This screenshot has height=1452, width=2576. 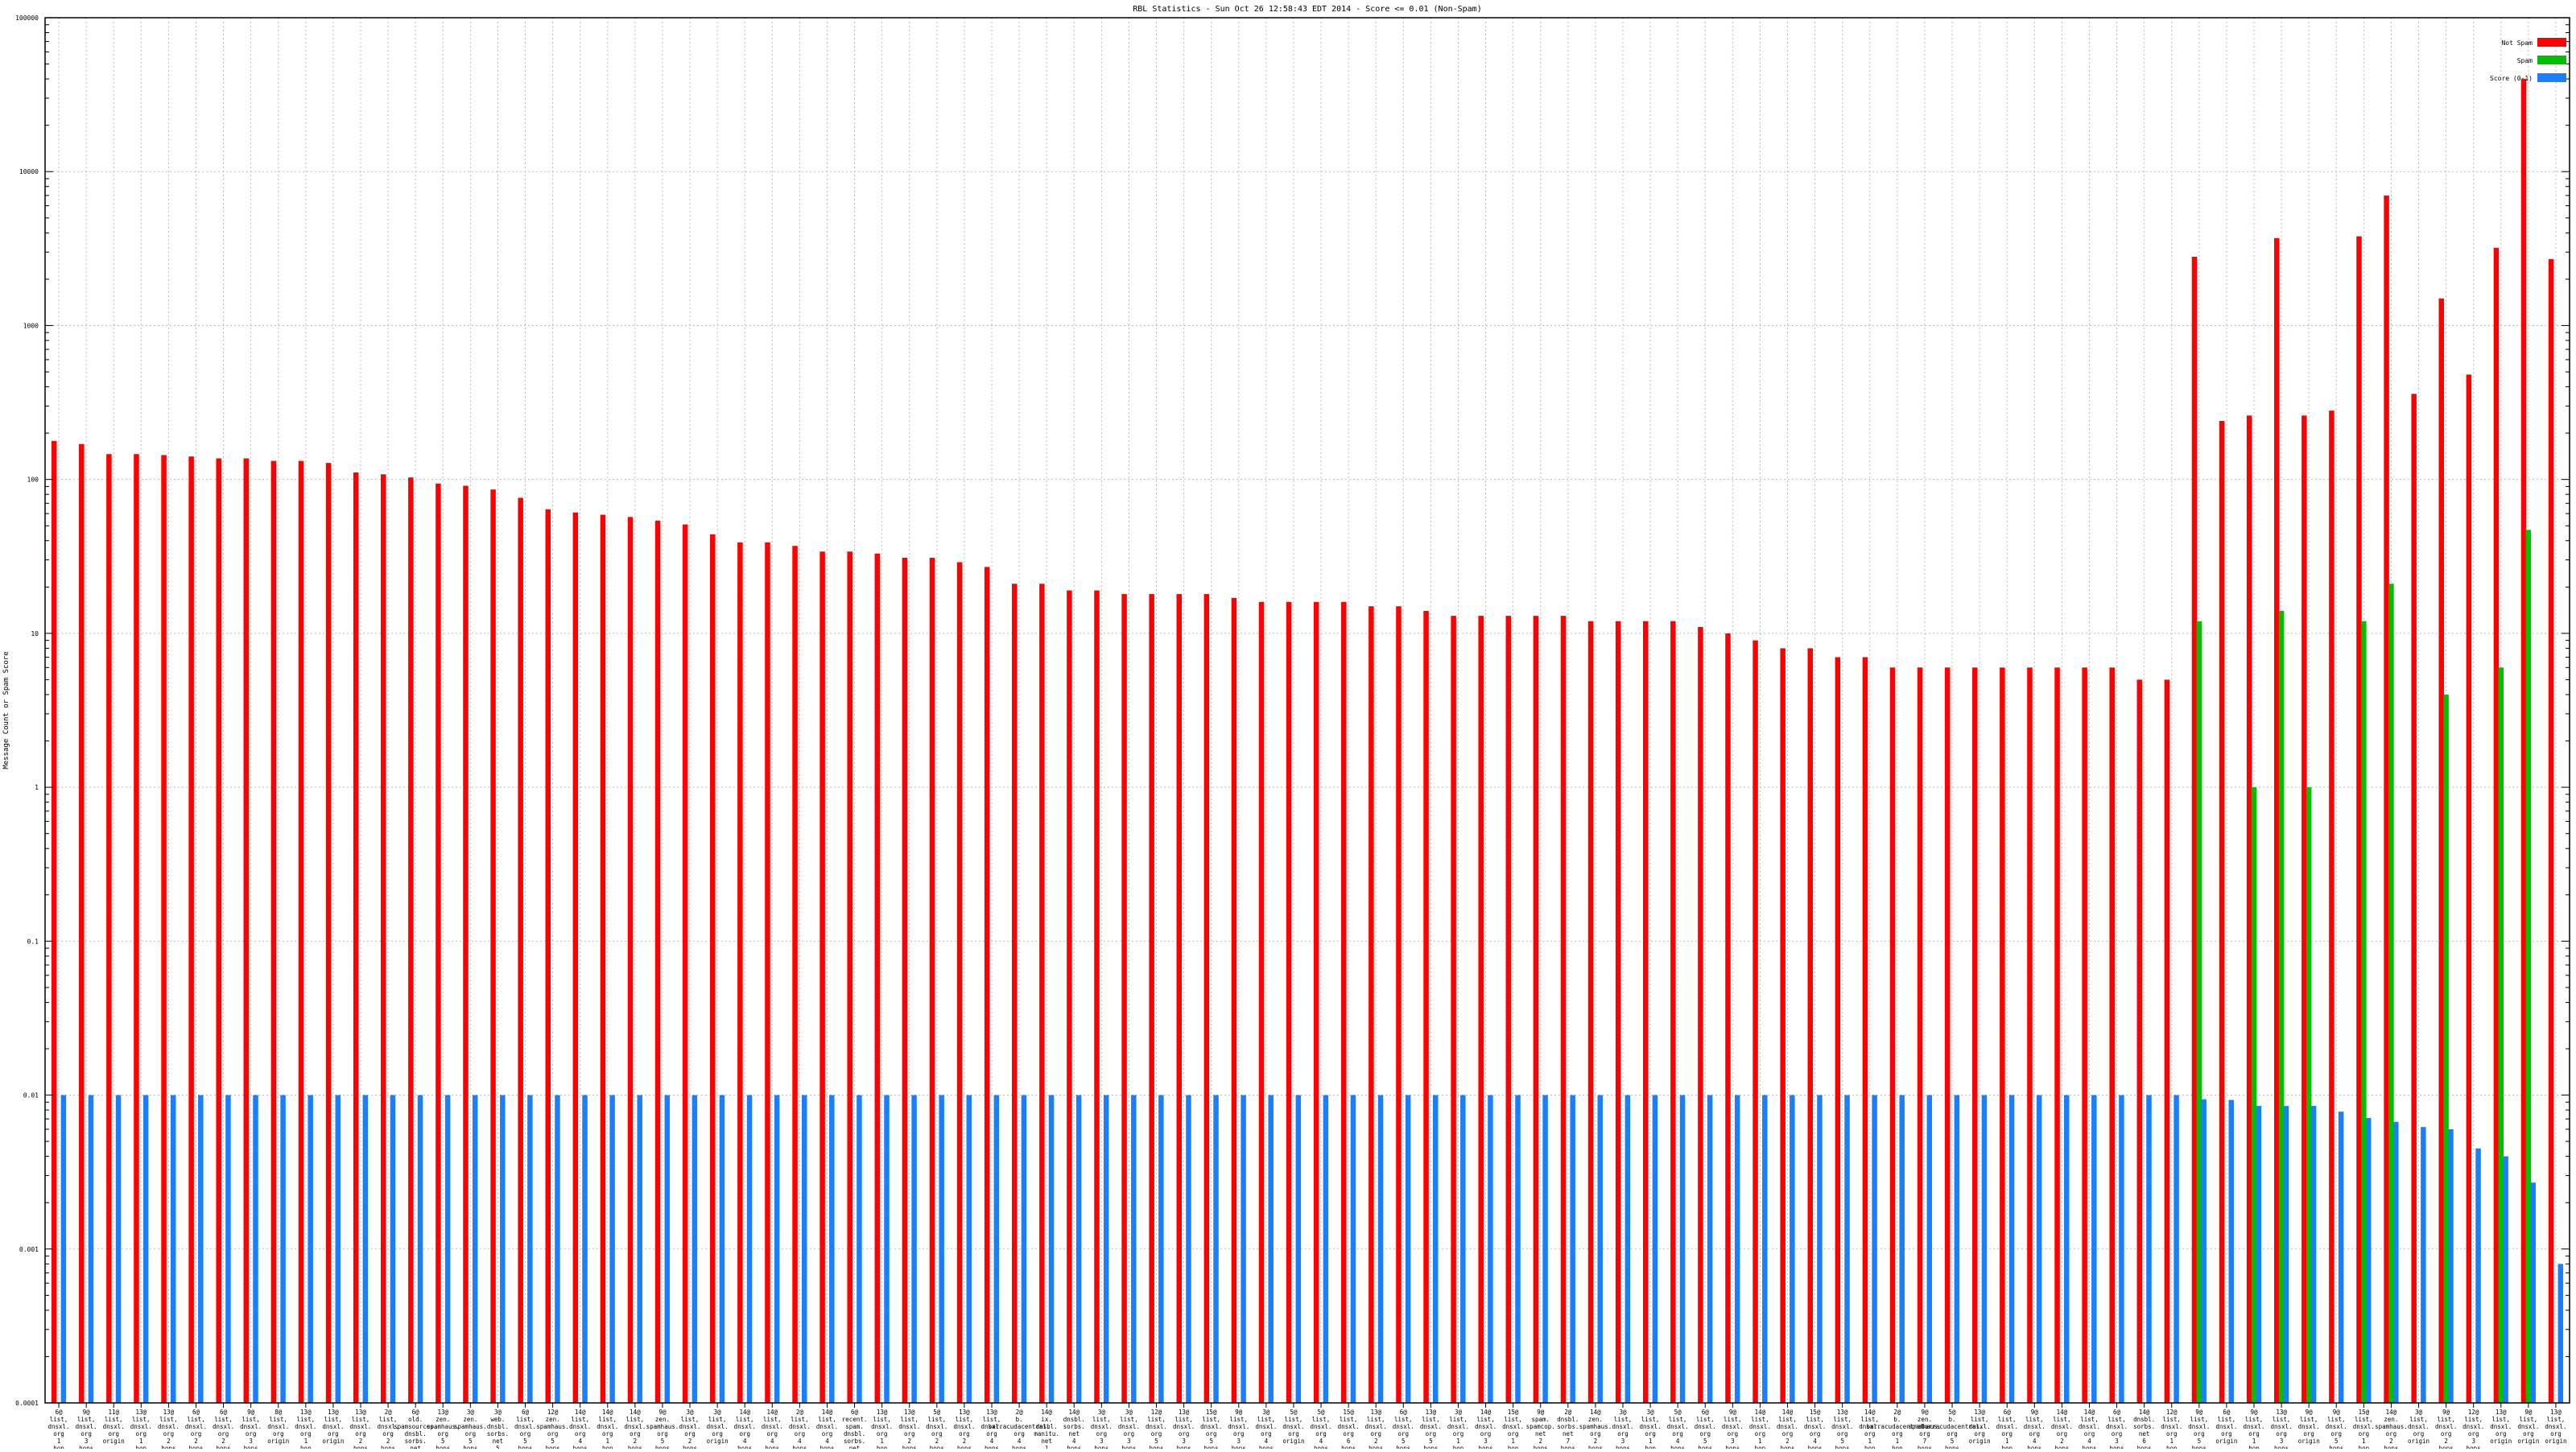 I want to click on x-tick-label: 6@ list, dnsxl. org 5 hops, so click(x=1705, y=1429).